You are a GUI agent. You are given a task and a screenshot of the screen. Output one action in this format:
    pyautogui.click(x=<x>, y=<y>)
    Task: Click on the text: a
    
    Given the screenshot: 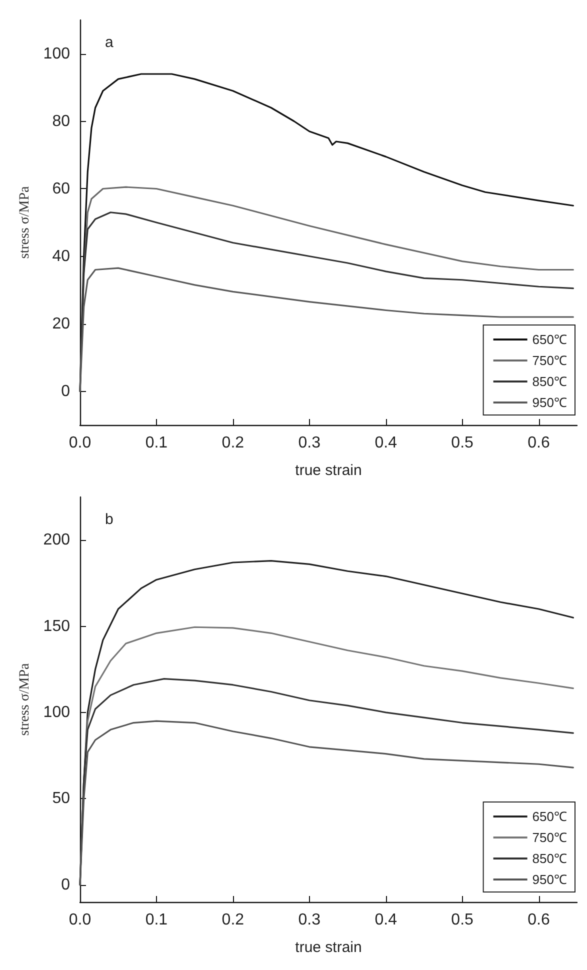 What is the action you would take?
    pyautogui.click(x=109, y=42)
    